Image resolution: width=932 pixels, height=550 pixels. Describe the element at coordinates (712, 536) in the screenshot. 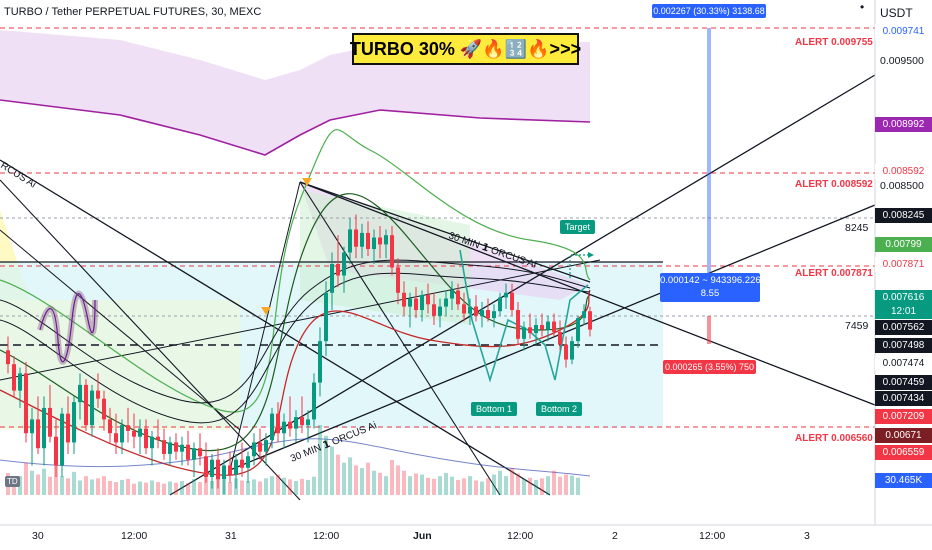

I see `time-tick-7: 12:00` at that location.